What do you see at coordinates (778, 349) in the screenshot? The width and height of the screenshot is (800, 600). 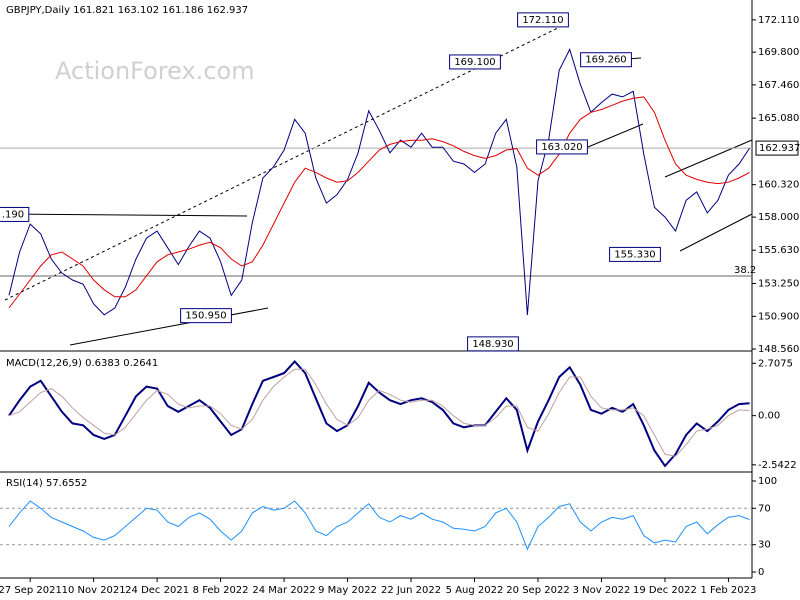 I see `y-tick-label: 148.560` at bounding box center [778, 349].